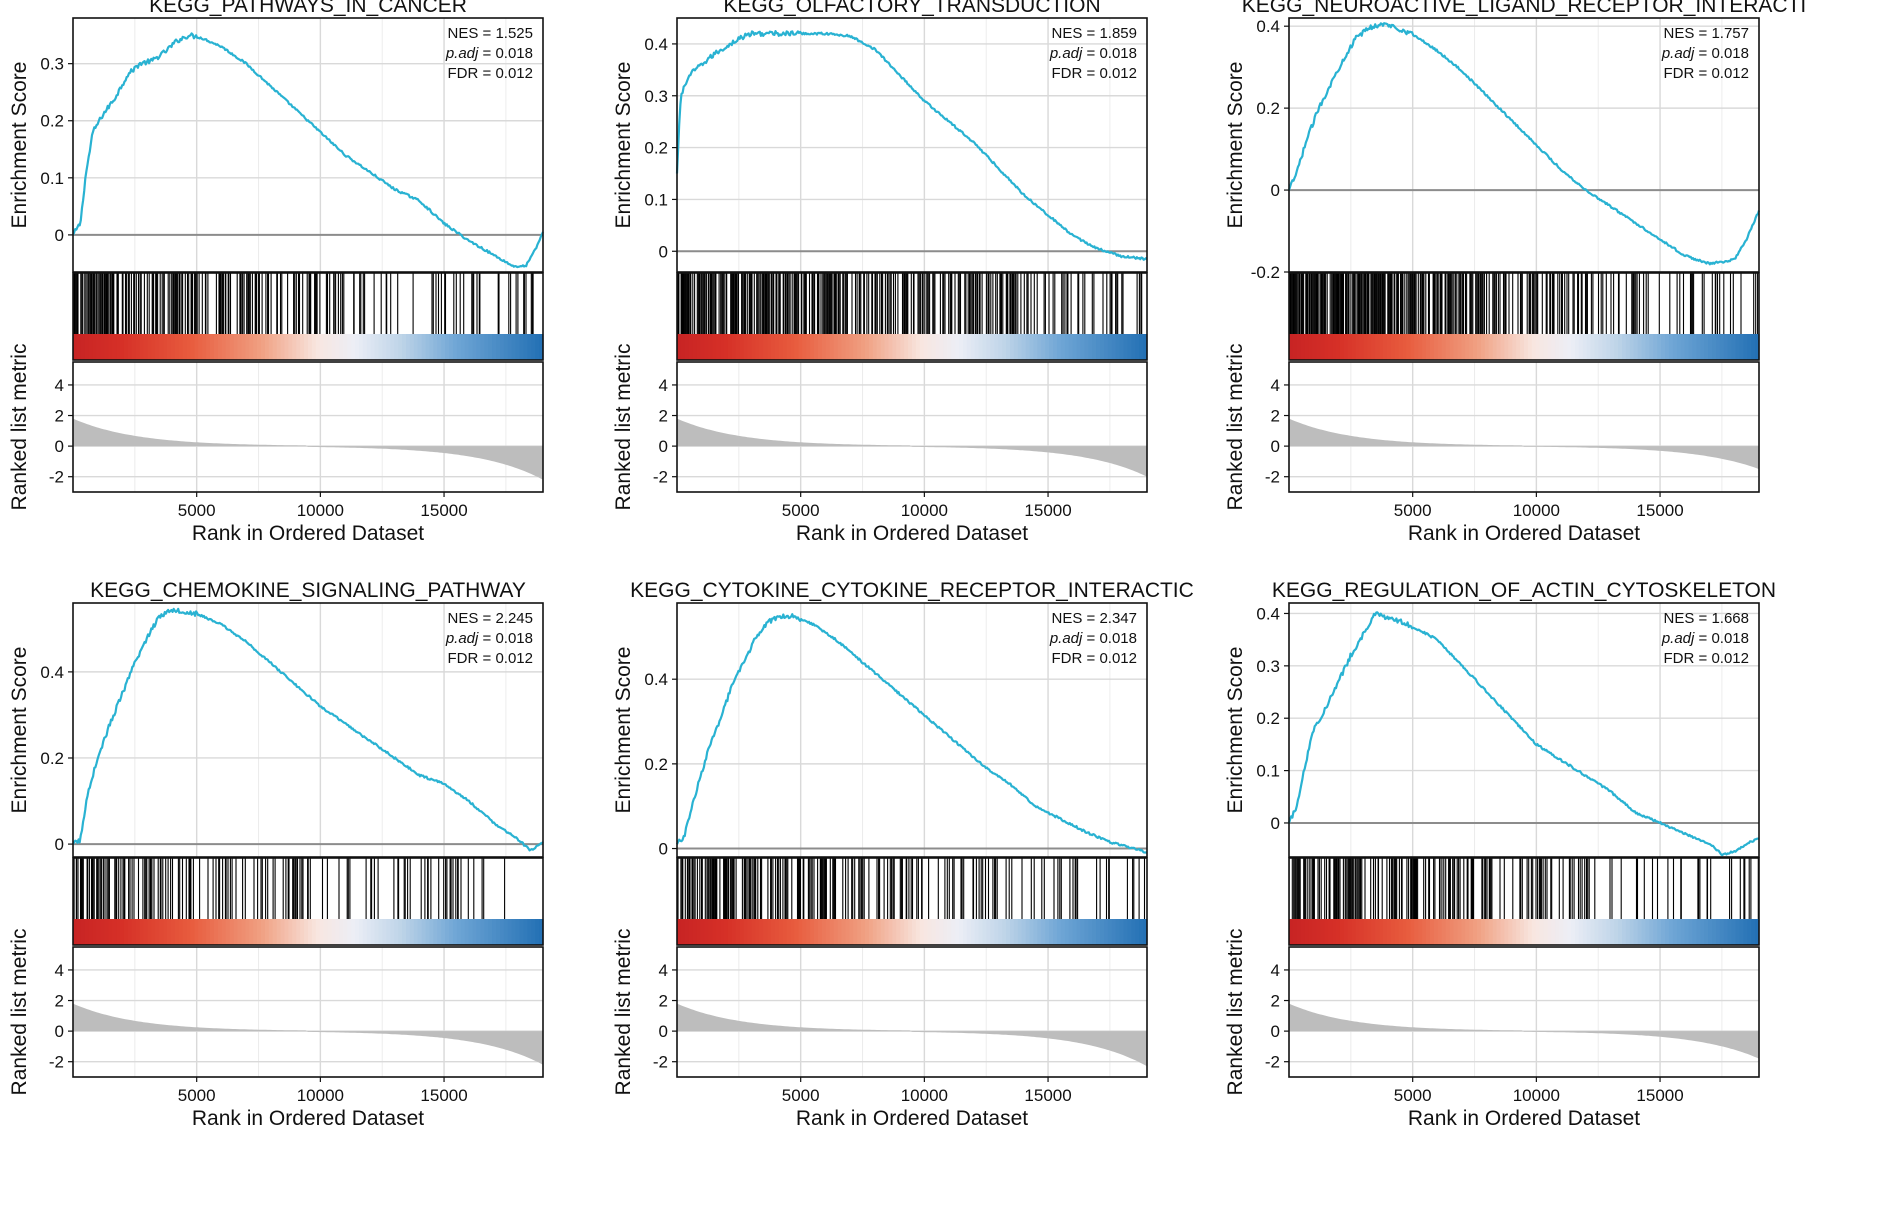  Describe the element at coordinates (1066, 53) in the screenshot. I see `stat-padj-label: p.adj` at that location.